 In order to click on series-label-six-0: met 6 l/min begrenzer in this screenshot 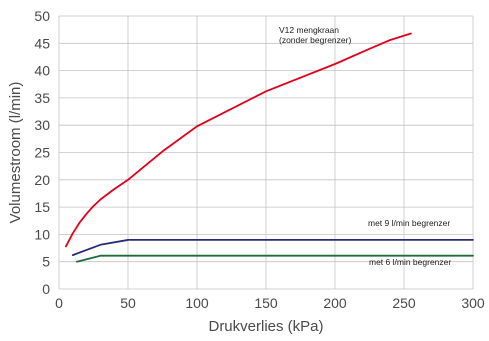, I will do `click(410, 262)`.